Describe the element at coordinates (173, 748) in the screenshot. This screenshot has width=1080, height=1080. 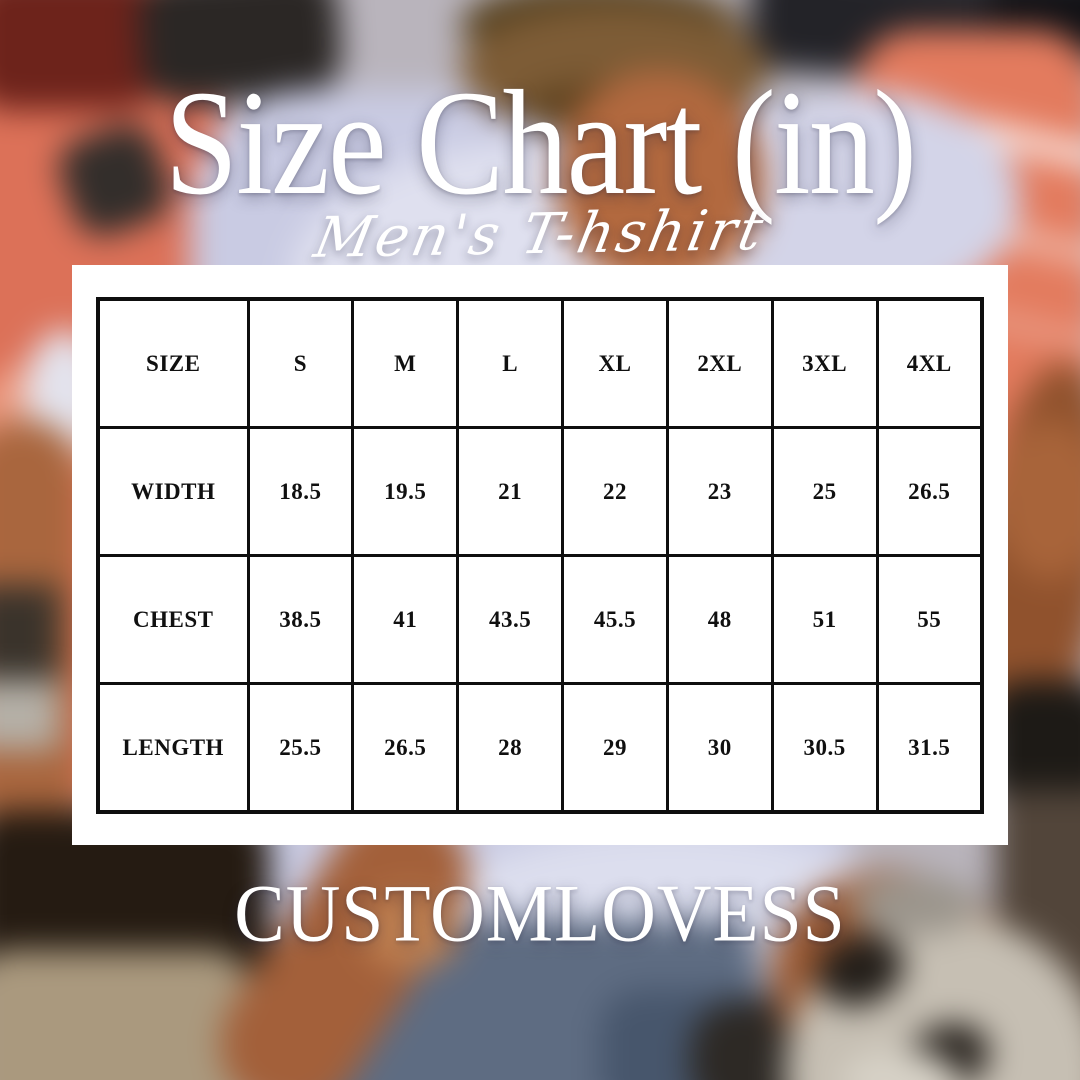
I see `row-label: LENGTH` at that location.